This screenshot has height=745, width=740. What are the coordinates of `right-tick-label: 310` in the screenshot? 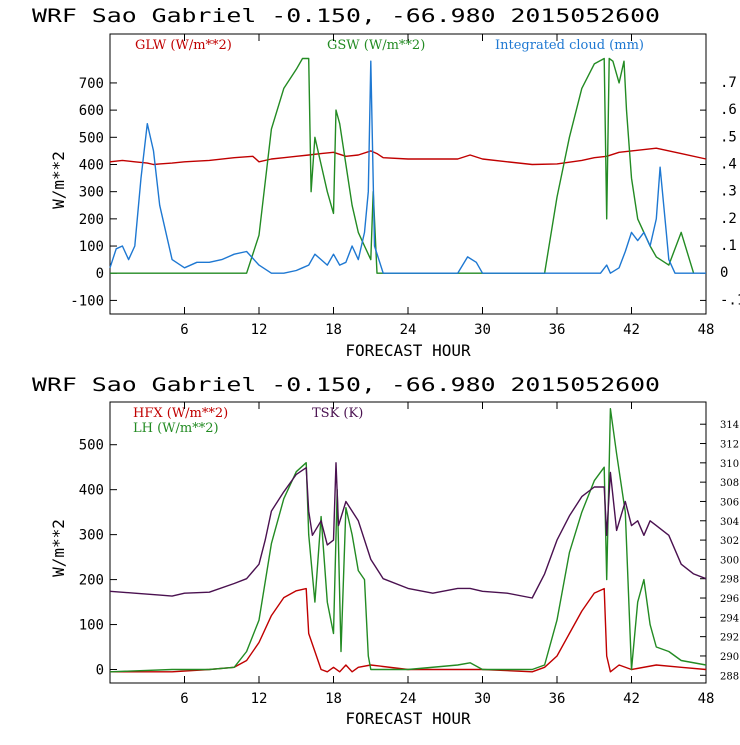 It's located at (729, 464).